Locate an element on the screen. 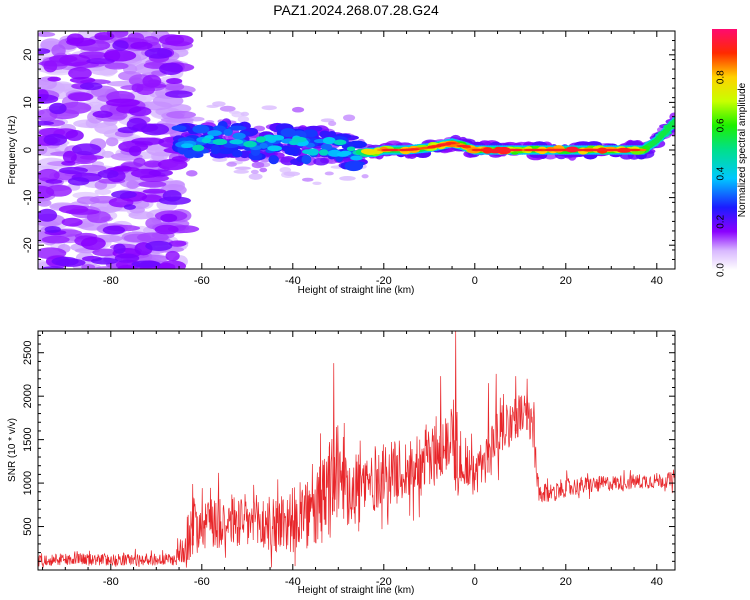 This screenshot has width=750, height=600. snr-ytick-label: 2000 is located at coordinates (28, 396).